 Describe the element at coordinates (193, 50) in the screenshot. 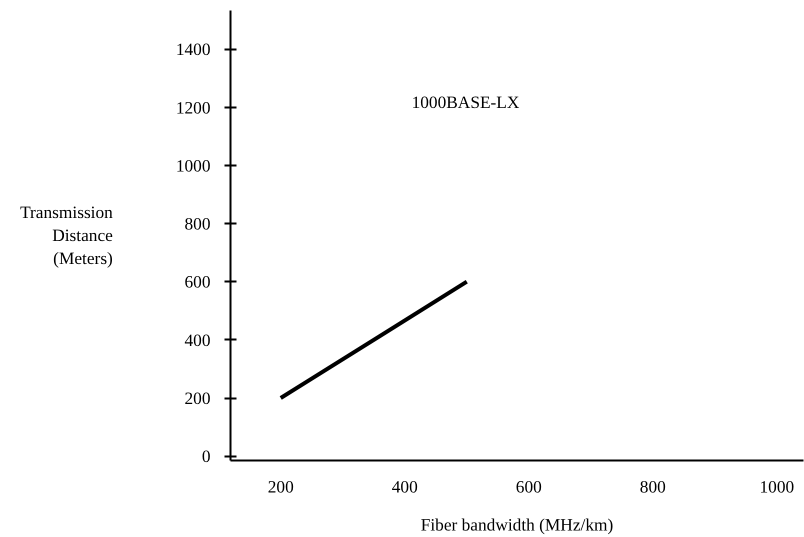

I see `y-tick-label: 1400` at that location.